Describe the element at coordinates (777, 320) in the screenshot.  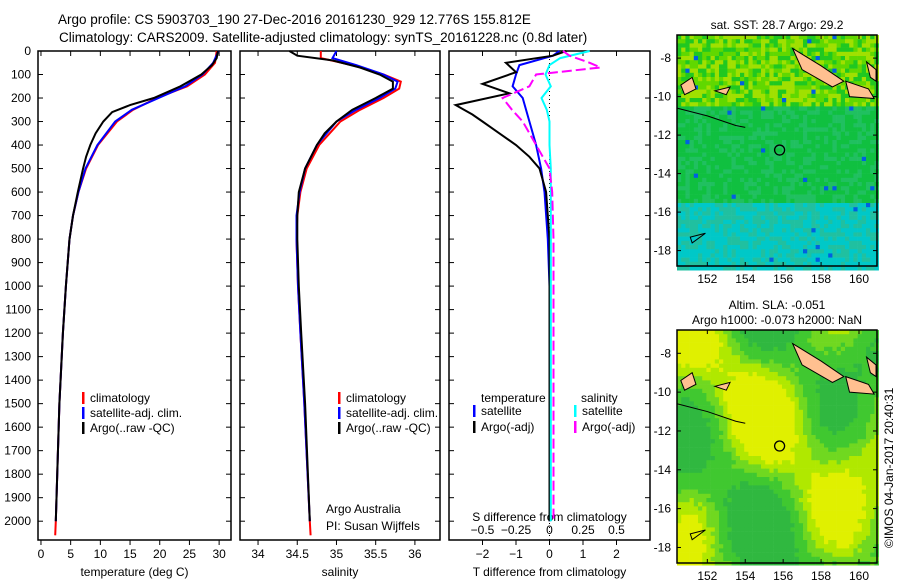
I see `map-title: Argo h1000: -0.073 h2000: NaN` at that location.